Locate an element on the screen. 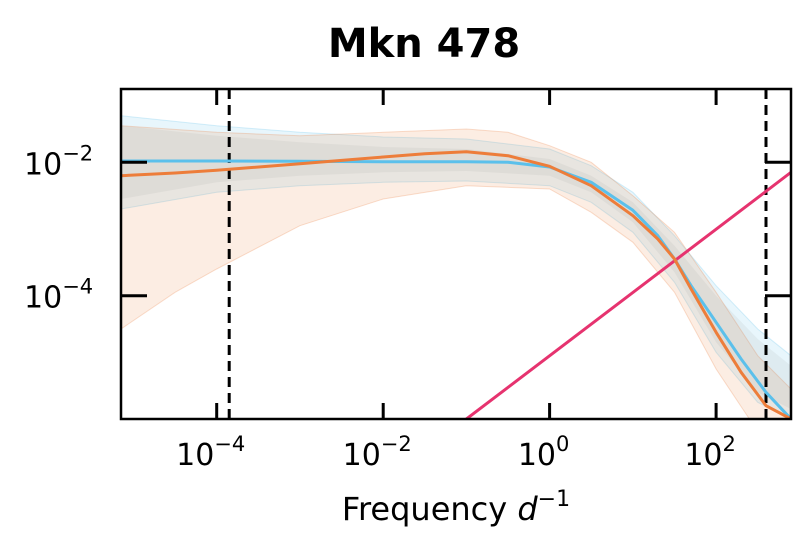 Image resolution: width=808 pixels, height=552 pixels. y-tick-label: 10⁻⁴ is located at coordinates (58, 295).